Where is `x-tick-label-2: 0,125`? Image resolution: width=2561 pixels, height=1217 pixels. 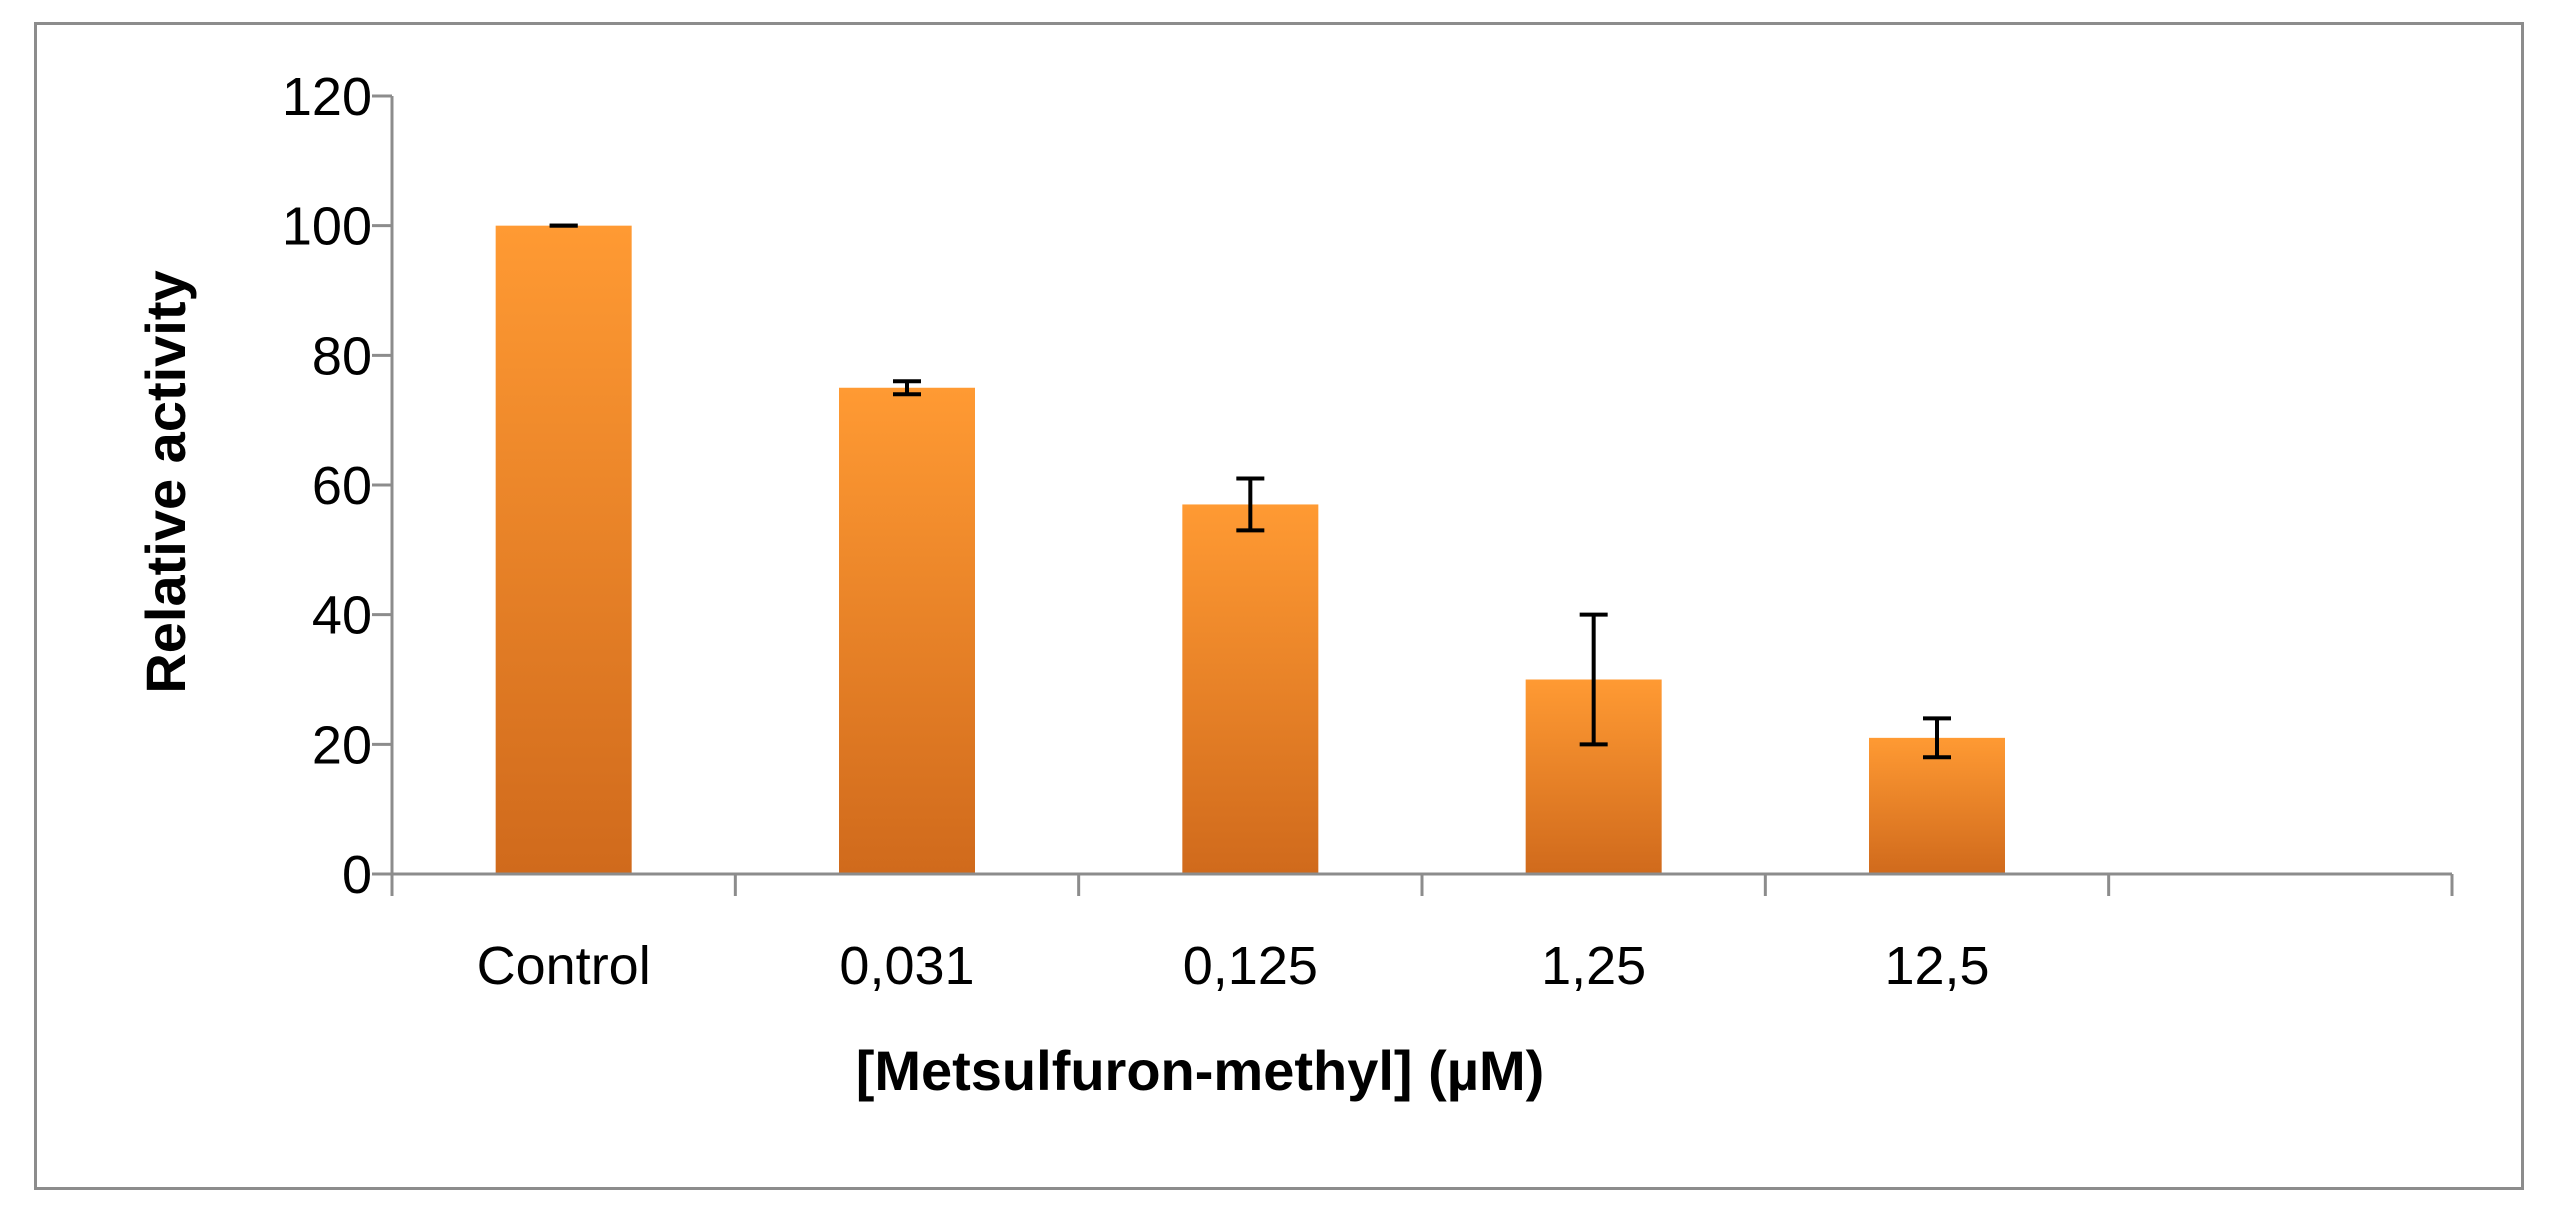 x-tick-label-2: 0,125 is located at coordinates (1250, 966).